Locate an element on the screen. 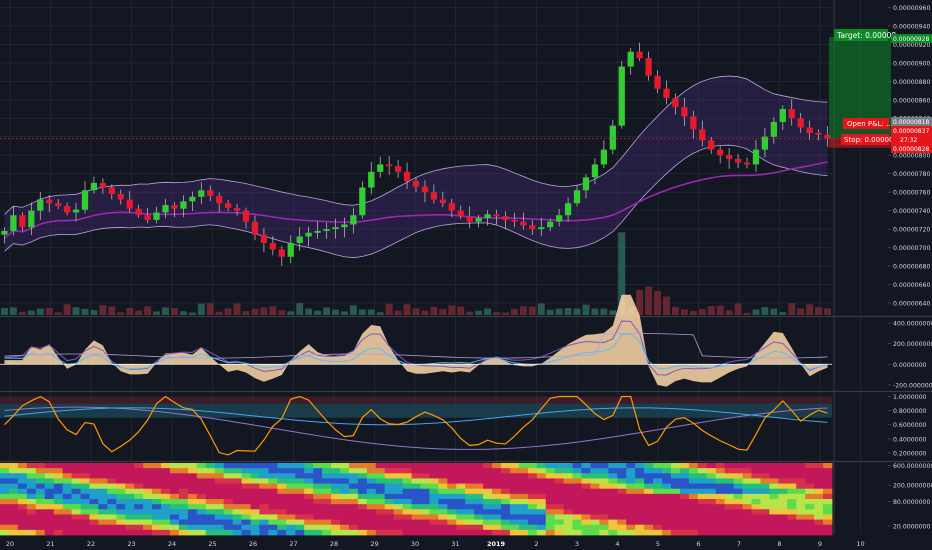 Image resolution: width=932 pixels, height=550 pixels. heatmap-tick-label: 80.0000000 is located at coordinates (911, 502).